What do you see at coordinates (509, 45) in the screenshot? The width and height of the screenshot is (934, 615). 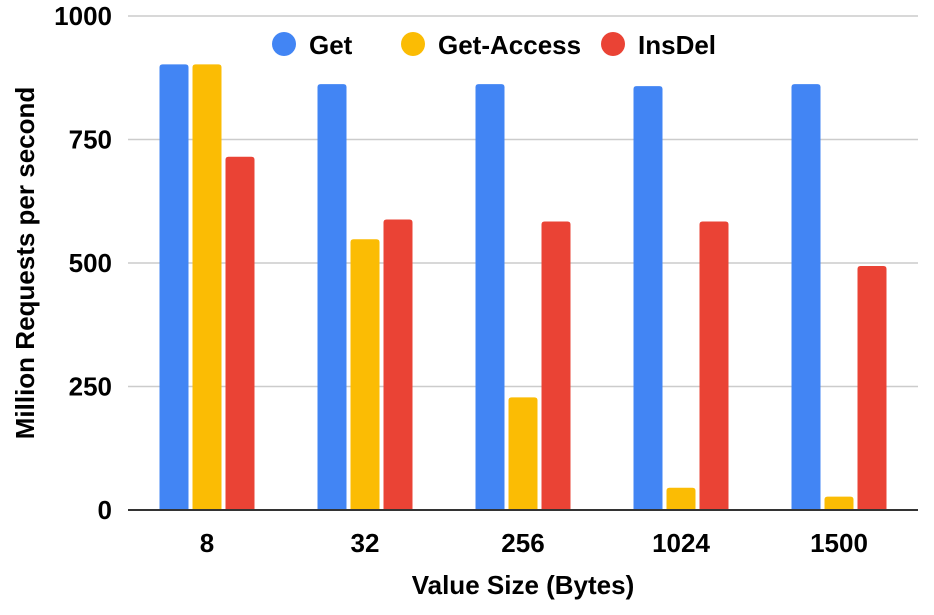 I see `legend-label-get-access: Get-Access` at bounding box center [509, 45].